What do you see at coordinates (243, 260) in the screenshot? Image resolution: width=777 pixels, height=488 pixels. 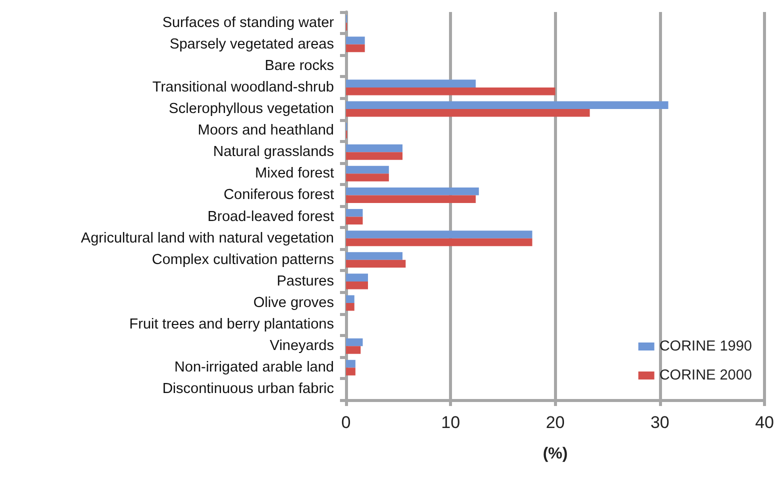 I see `y-tick-label: Complex cultivation patterns` at bounding box center [243, 260].